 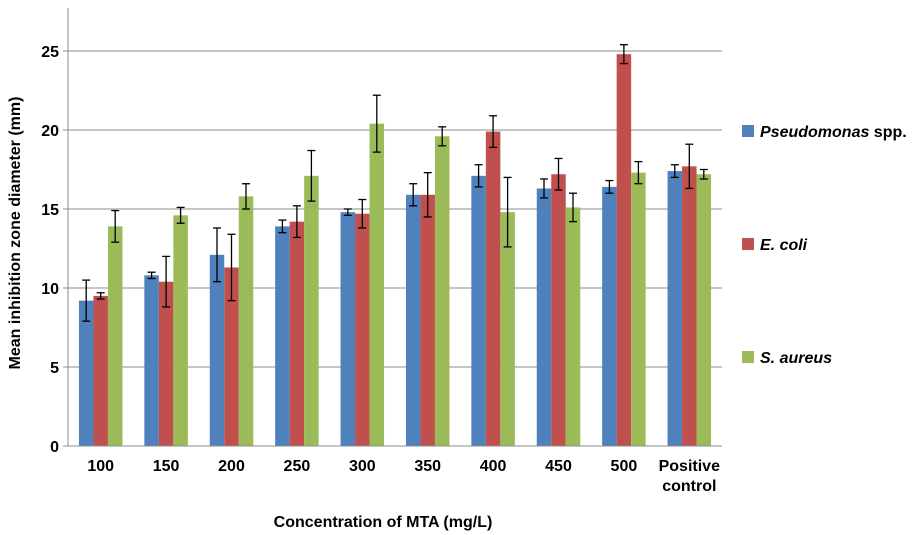 What do you see at coordinates (54, 447) in the screenshot?
I see `y-tick-label: 0` at bounding box center [54, 447].